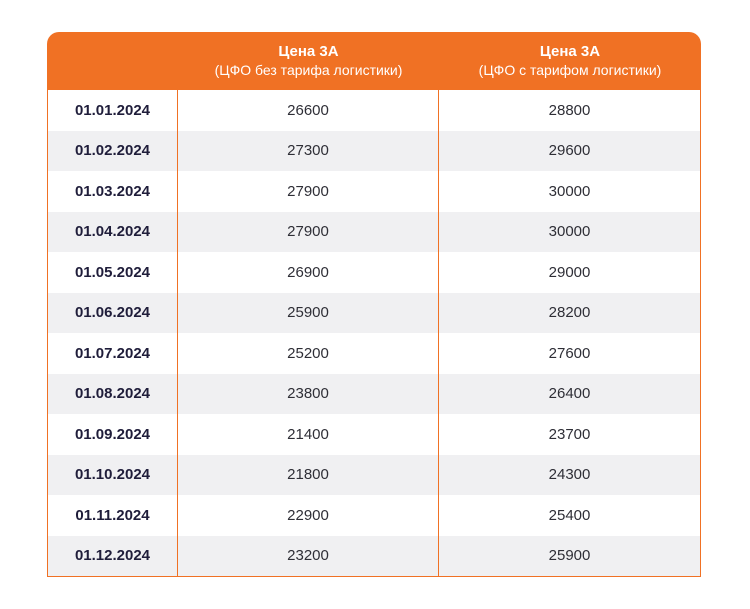  Describe the element at coordinates (569, 556) in the screenshot. I see `price-with-logistics-cell: 25900` at that location.